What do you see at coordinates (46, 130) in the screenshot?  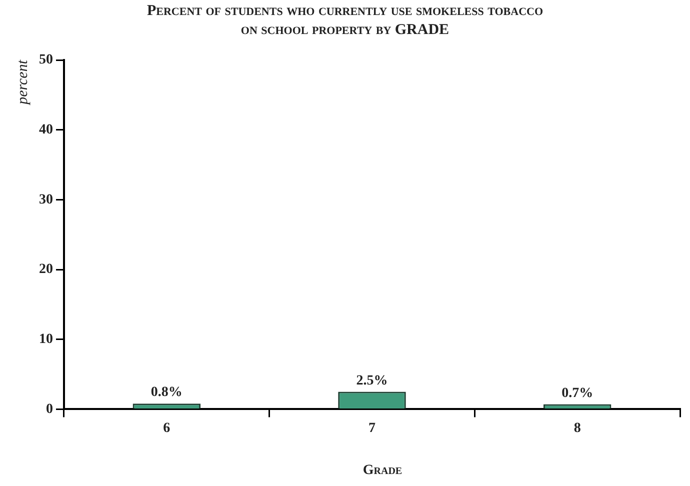 I see `y-tick-label: 40` at bounding box center [46, 130].